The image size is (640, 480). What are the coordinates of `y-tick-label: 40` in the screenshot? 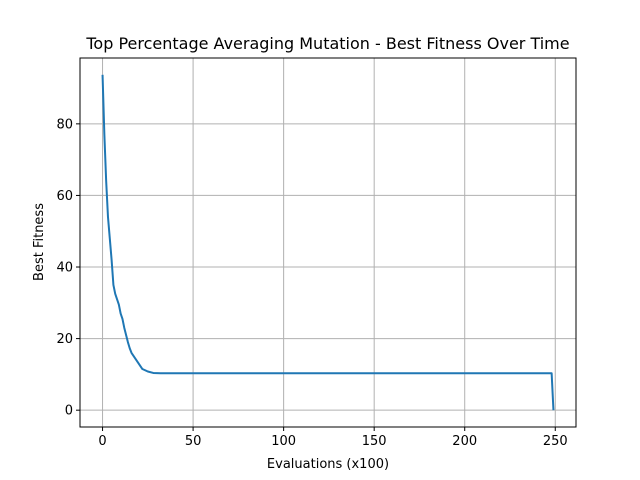 It's located at (64, 268).